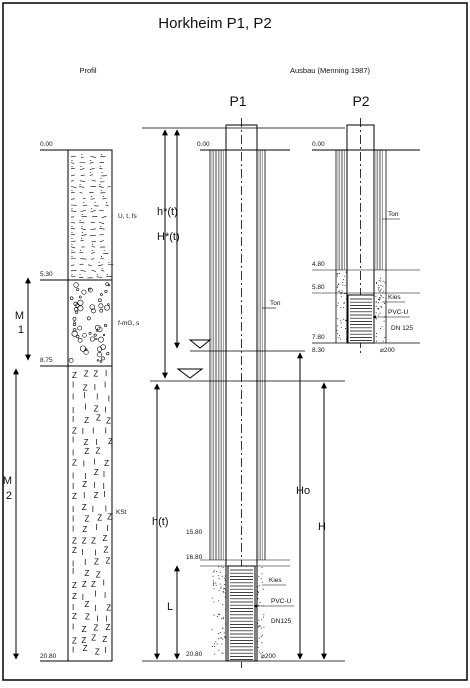  Describe the element at coordinates (128, 216) in the screenshot. I see `layer-label-1: U, t, fs` at that location.